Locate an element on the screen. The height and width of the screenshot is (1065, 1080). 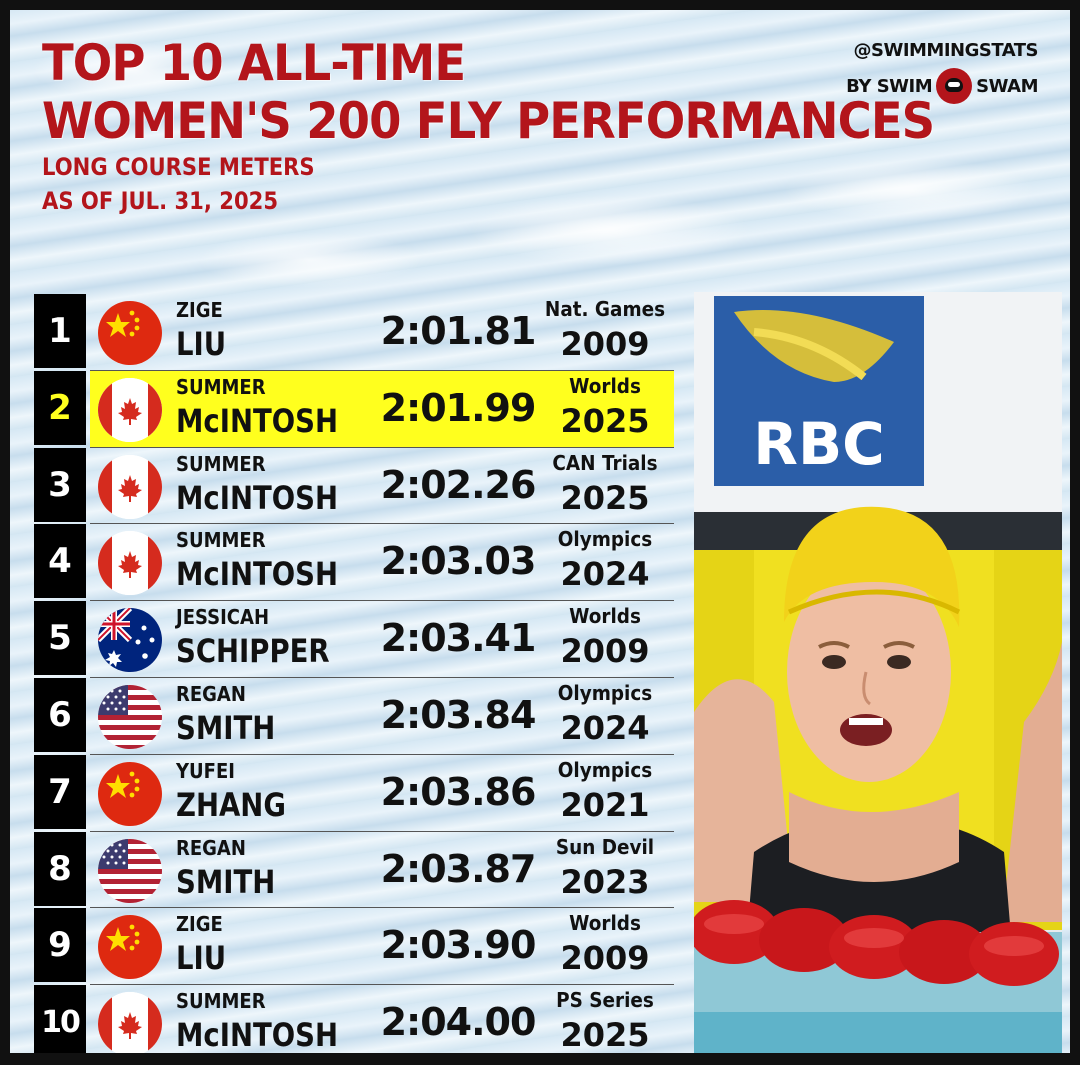
ranking-cell: ZIGE LIU 2:03.90 Worlds 2009 is located at coordinates (382, 947).